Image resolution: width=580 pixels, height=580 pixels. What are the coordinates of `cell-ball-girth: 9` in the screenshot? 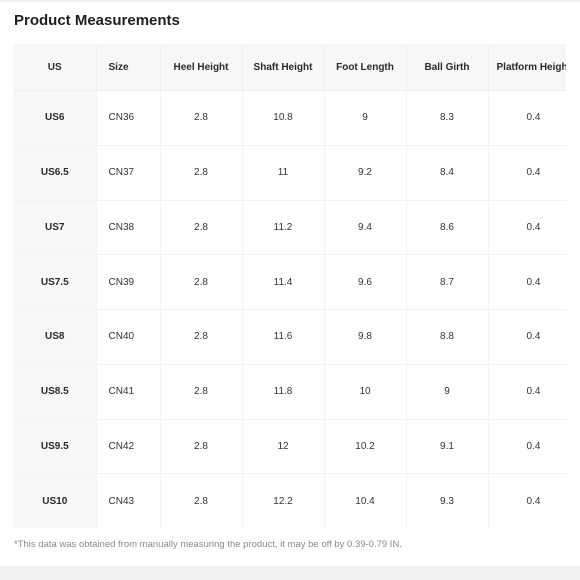 It's located at (447, 392).